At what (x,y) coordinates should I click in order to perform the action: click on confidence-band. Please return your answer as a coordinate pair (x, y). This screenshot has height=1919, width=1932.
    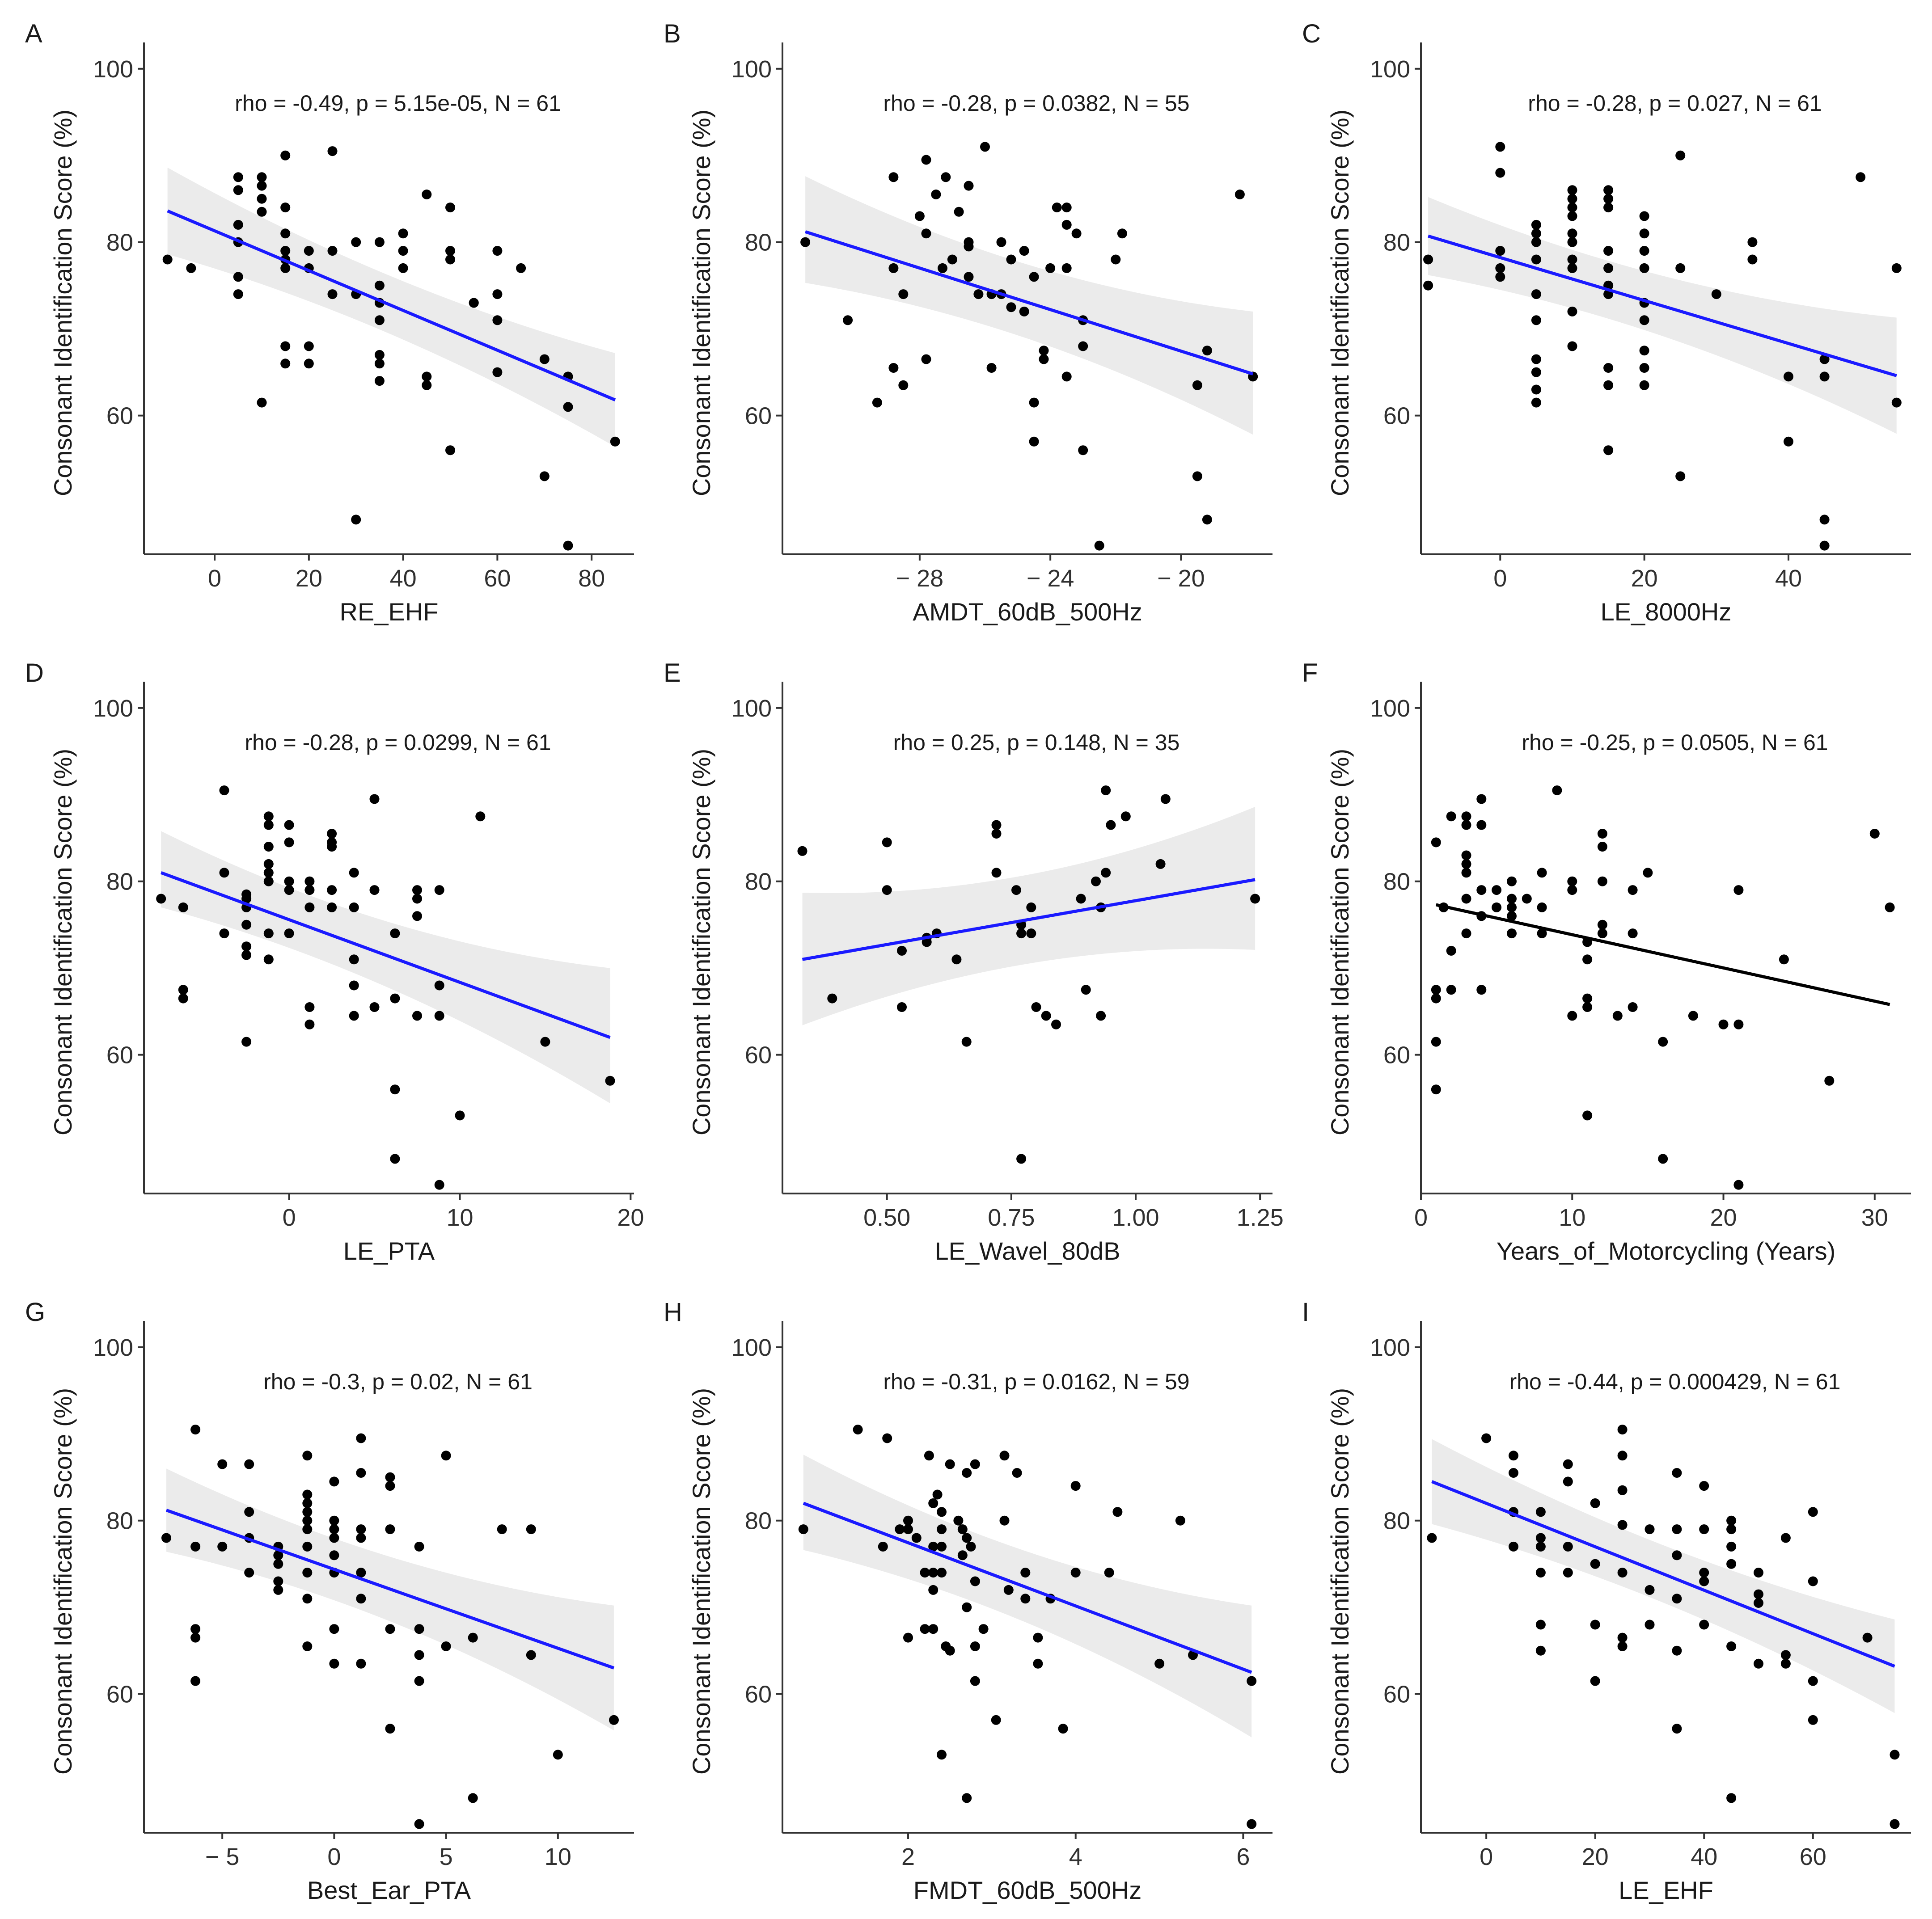
    Looking at the image, I should click on (391, 307).